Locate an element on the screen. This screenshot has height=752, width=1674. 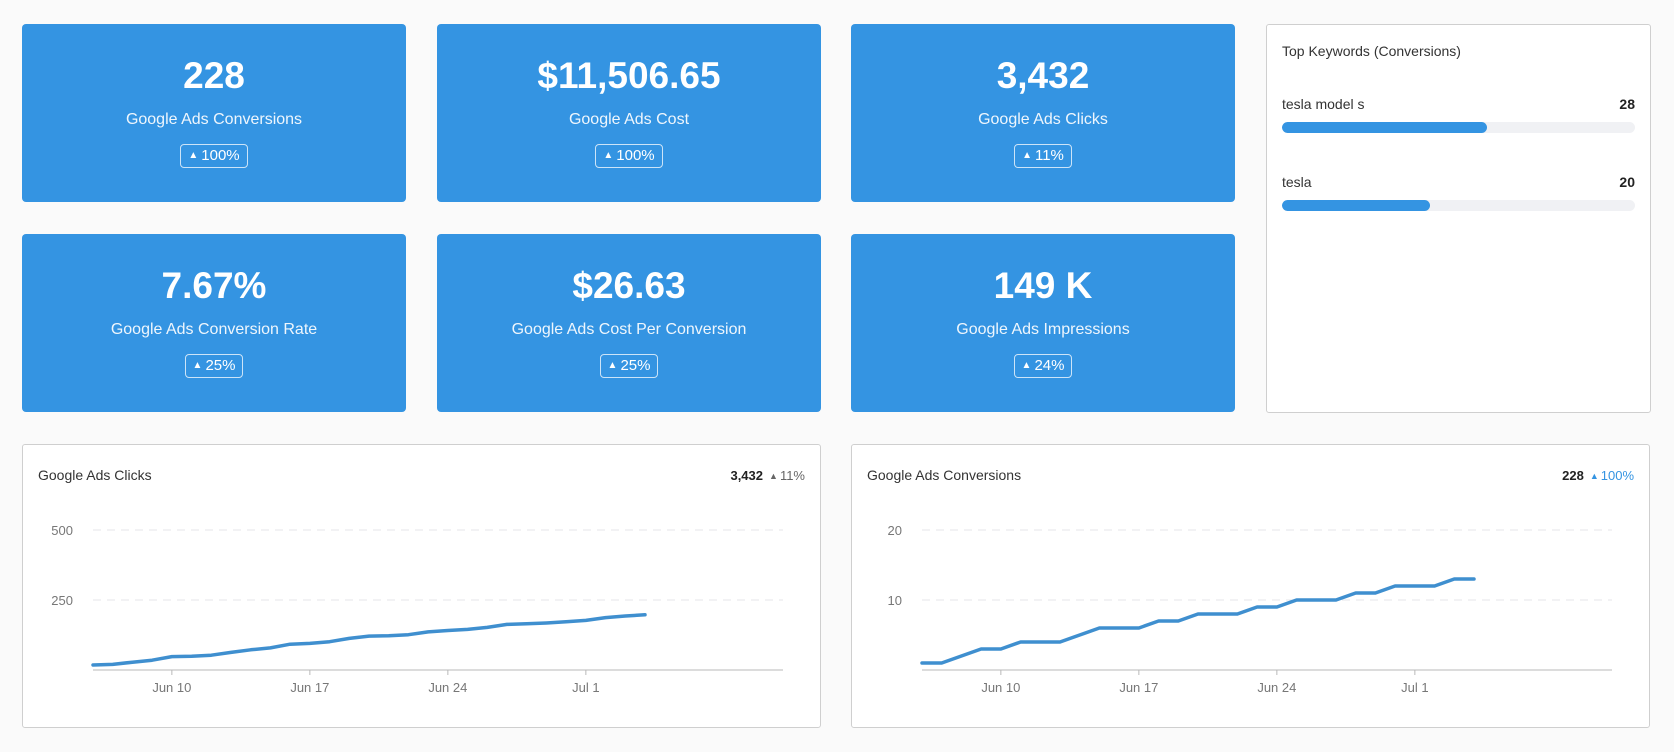
conversions-line-chart: 10 20 Jun 10 Jun 17 Jun 24 Jul 1 is located at coordinates (1250, 609).